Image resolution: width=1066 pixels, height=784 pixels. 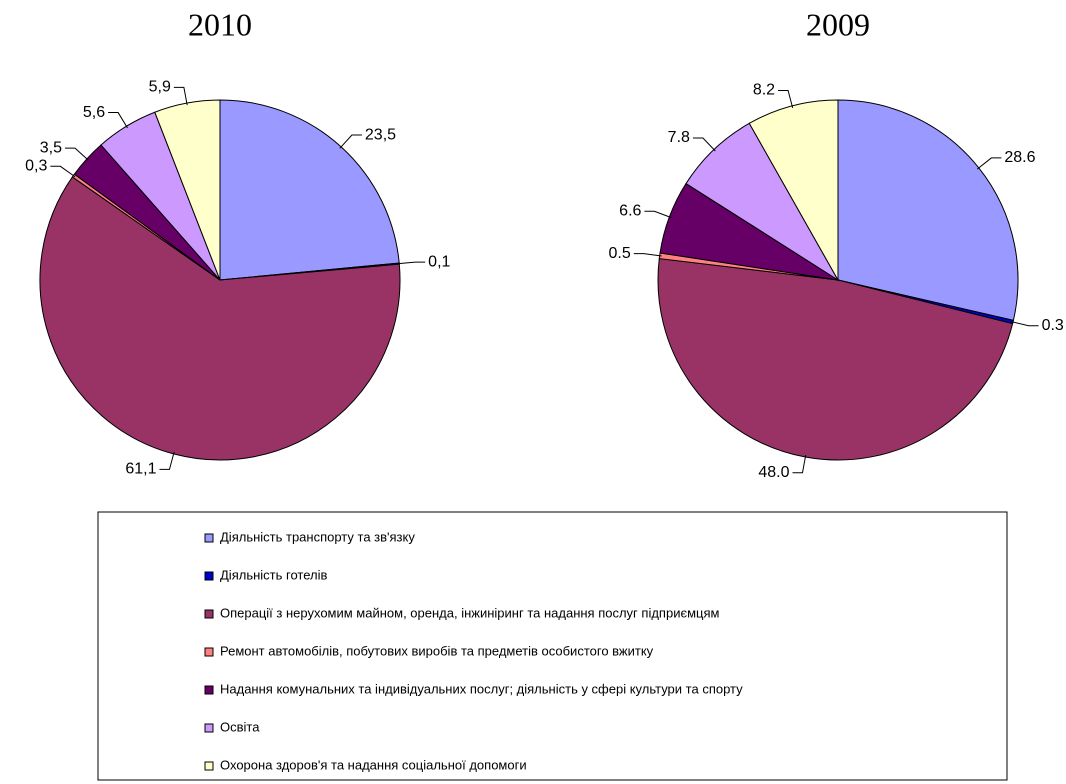 What do you see at coordinates (764, 90) in the screenshot?
I see `data-label: 8.2` at bounding box center [764, 90].